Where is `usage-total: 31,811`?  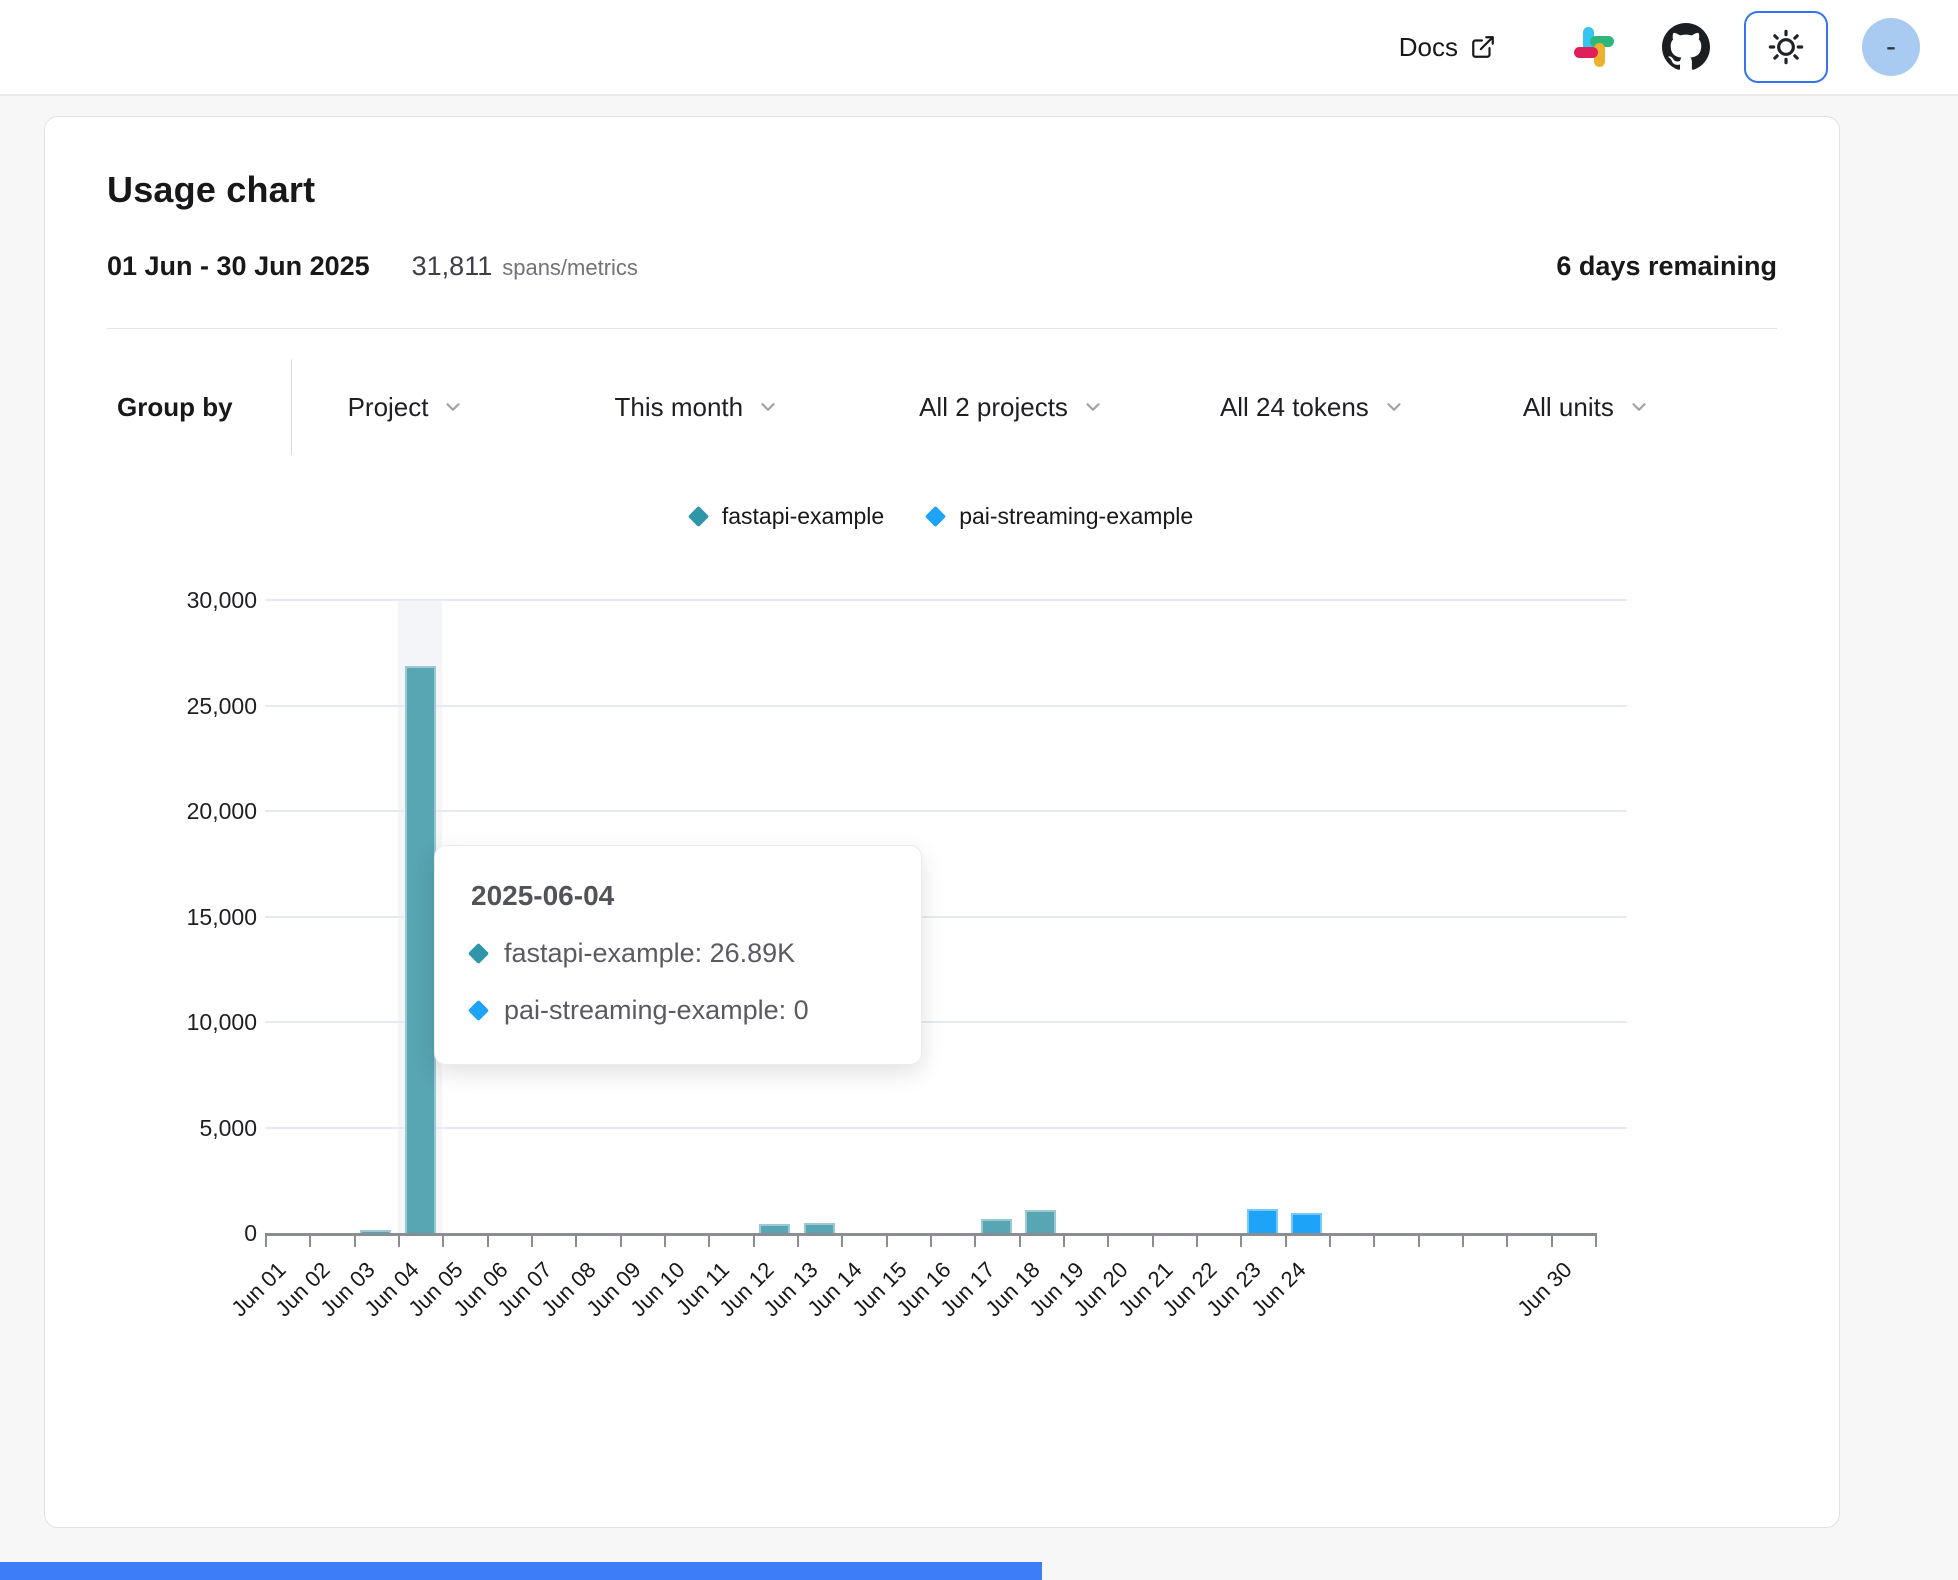 usage-total: 31,811 is located at coordinates (452, 266).